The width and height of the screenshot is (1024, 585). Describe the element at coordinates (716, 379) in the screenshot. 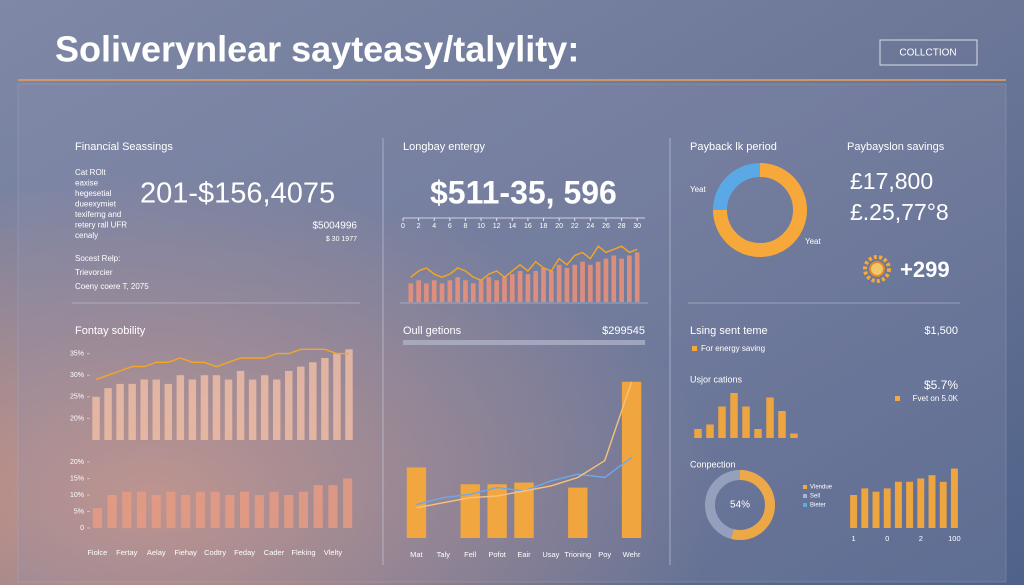

I see `chart-title: Usjor cations` at that location.